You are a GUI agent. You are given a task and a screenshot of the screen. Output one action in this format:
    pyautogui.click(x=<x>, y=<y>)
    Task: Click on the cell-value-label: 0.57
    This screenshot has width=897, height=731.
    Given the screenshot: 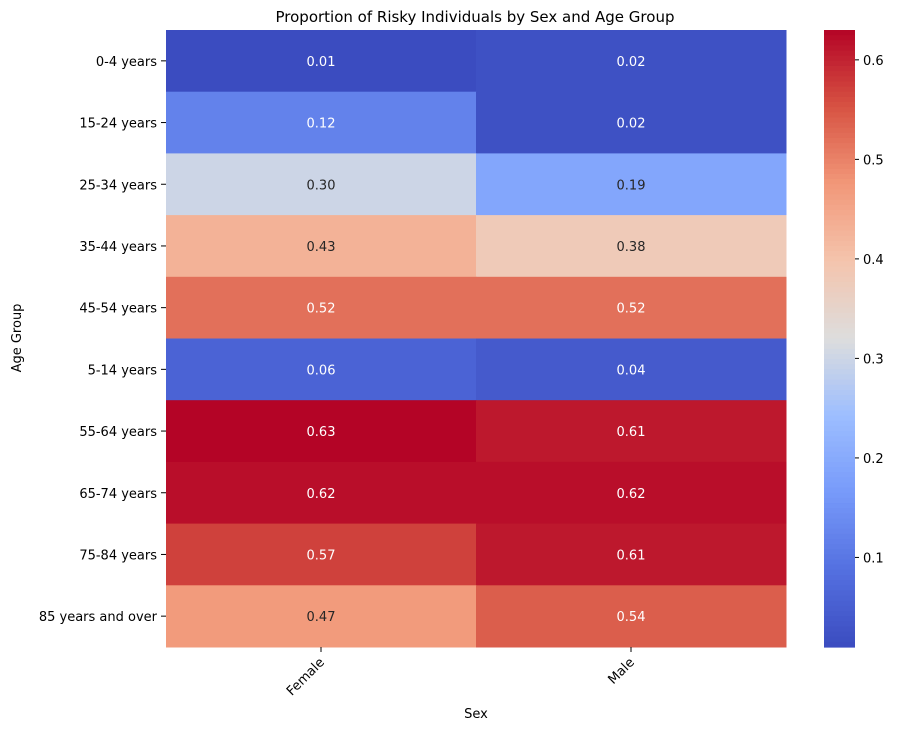 What is the action you would take?
    pyautogui.click(x=321, y=555)
    